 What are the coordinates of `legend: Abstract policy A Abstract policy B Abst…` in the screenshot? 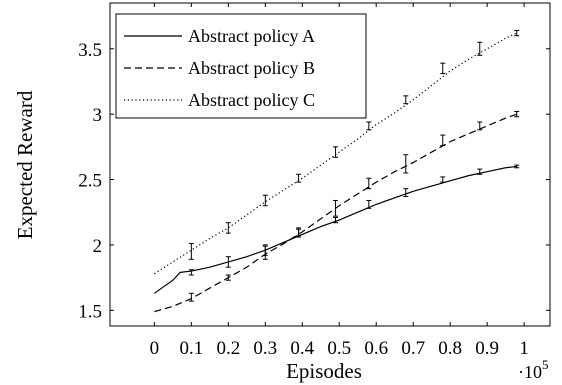 It's located at (241, 66).